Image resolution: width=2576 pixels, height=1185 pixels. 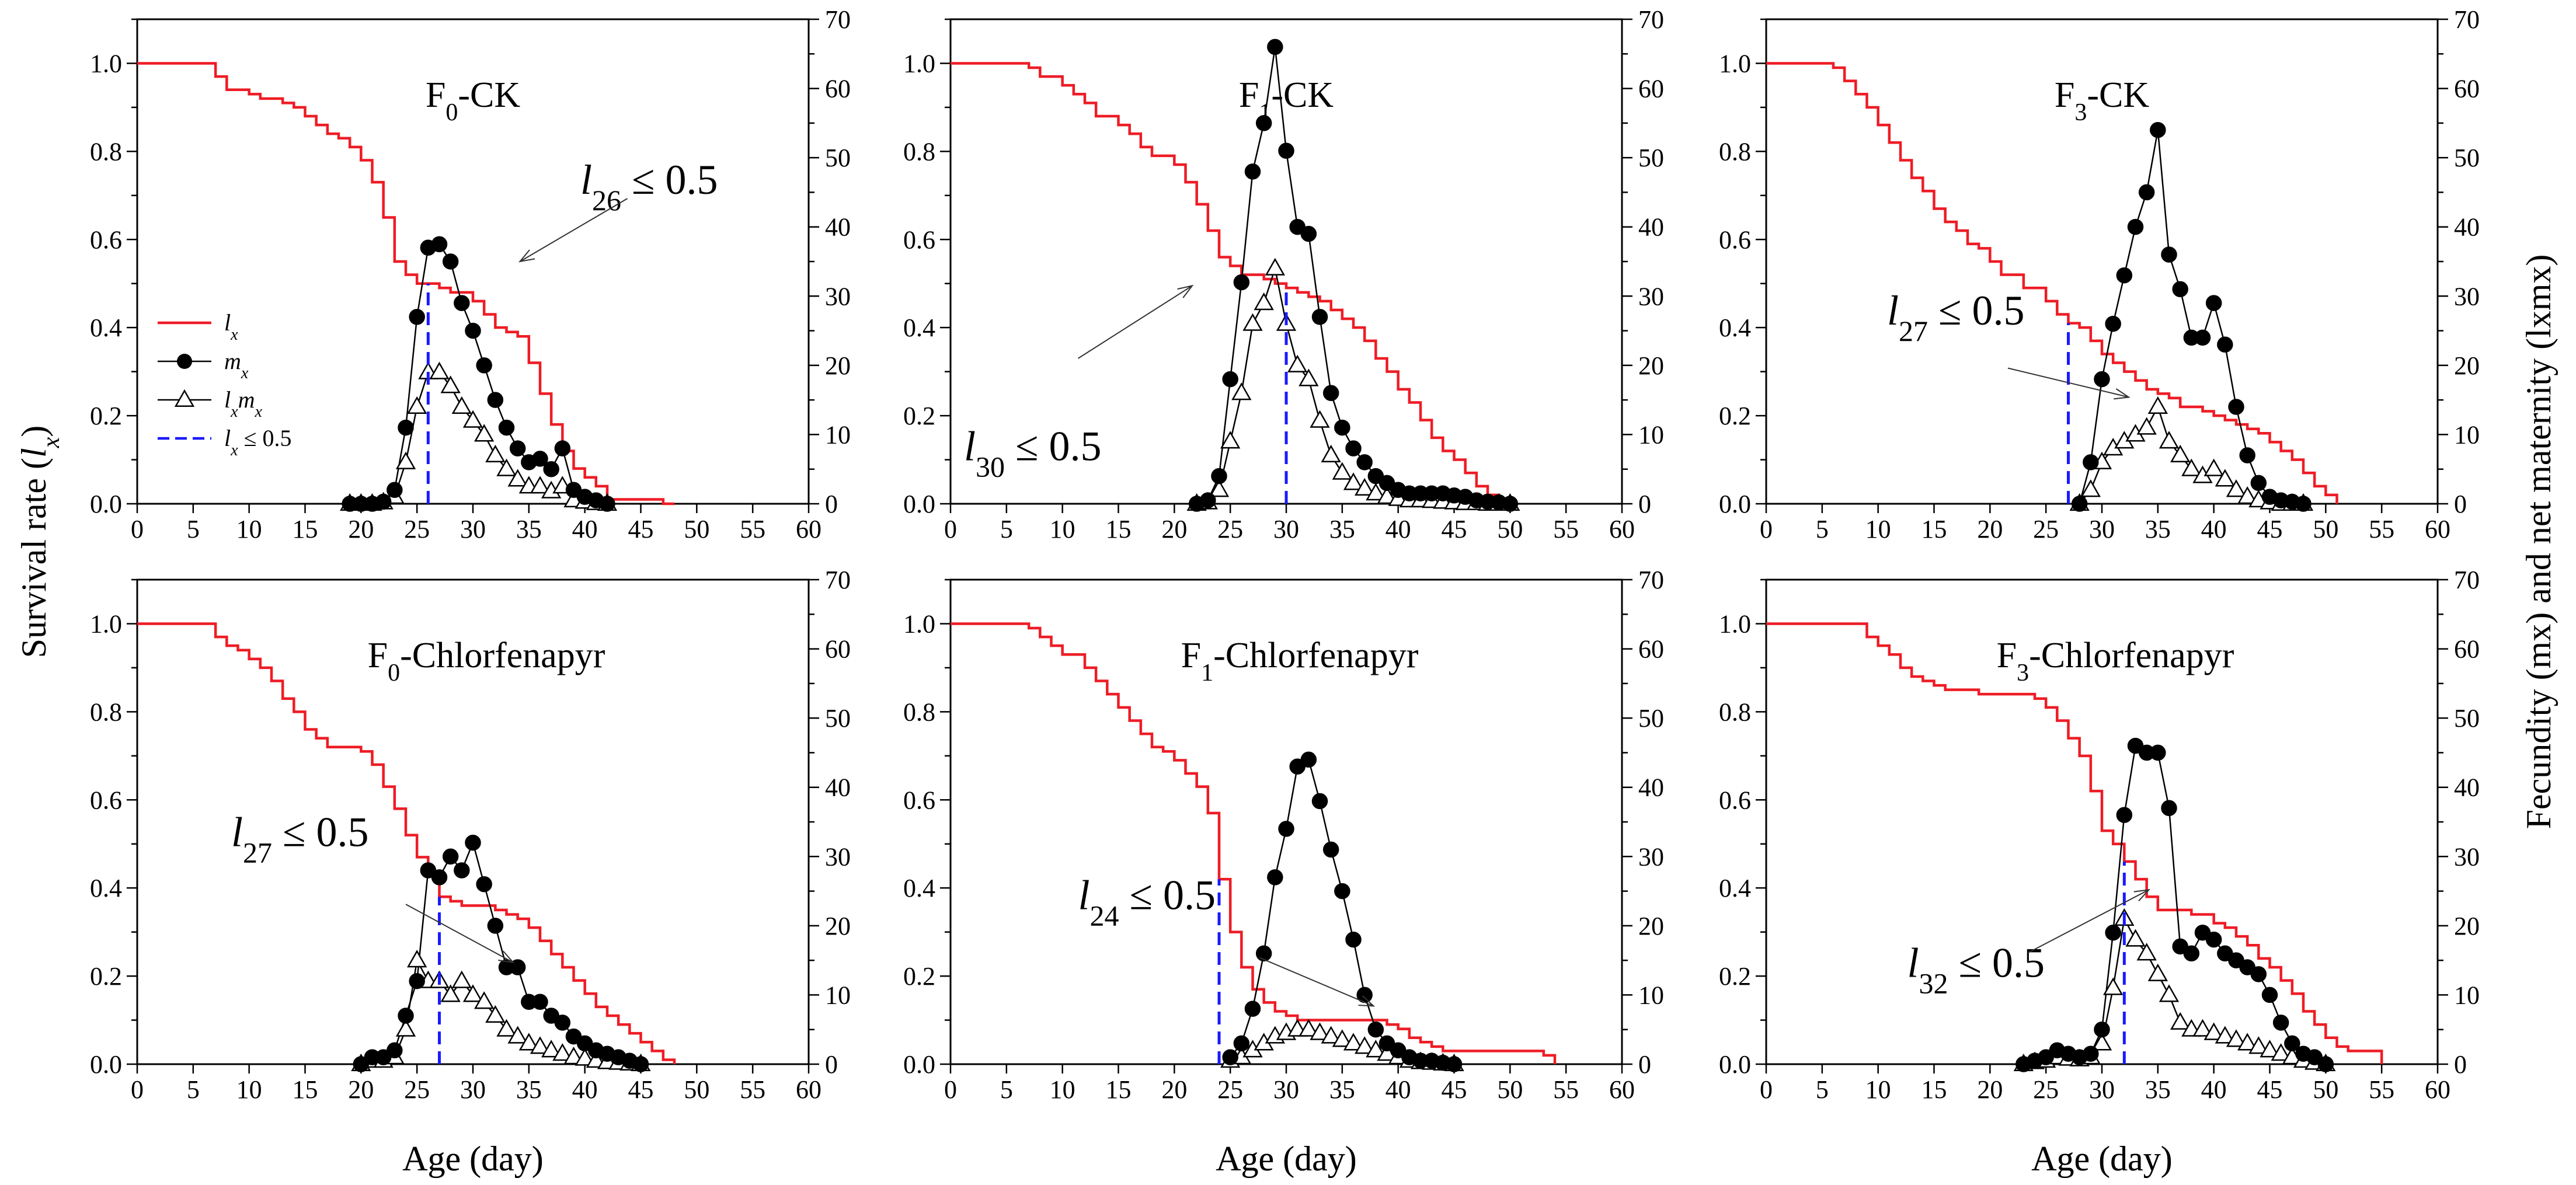 I want to click on legend-label: mx, so click(x=236, y=365).